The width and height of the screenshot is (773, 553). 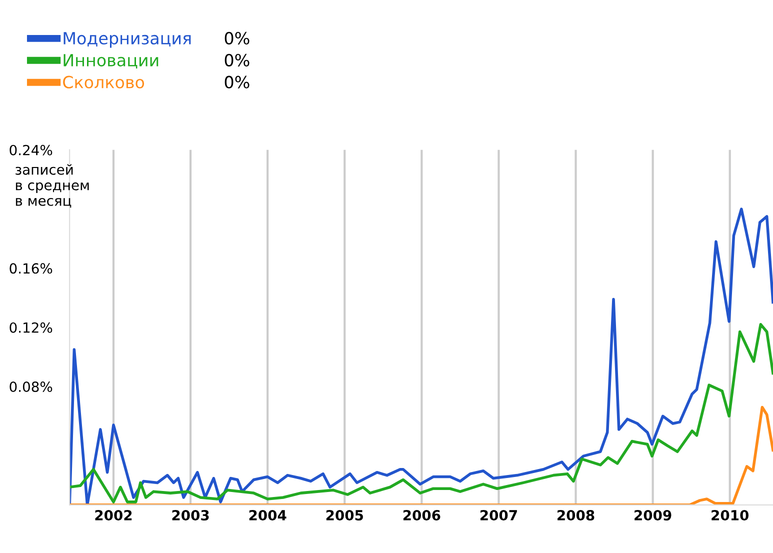 What do you see at coordinates (190, 515) in the screenshot?
I see `x-tick-label: 2003` at bounding box center [190, 515].